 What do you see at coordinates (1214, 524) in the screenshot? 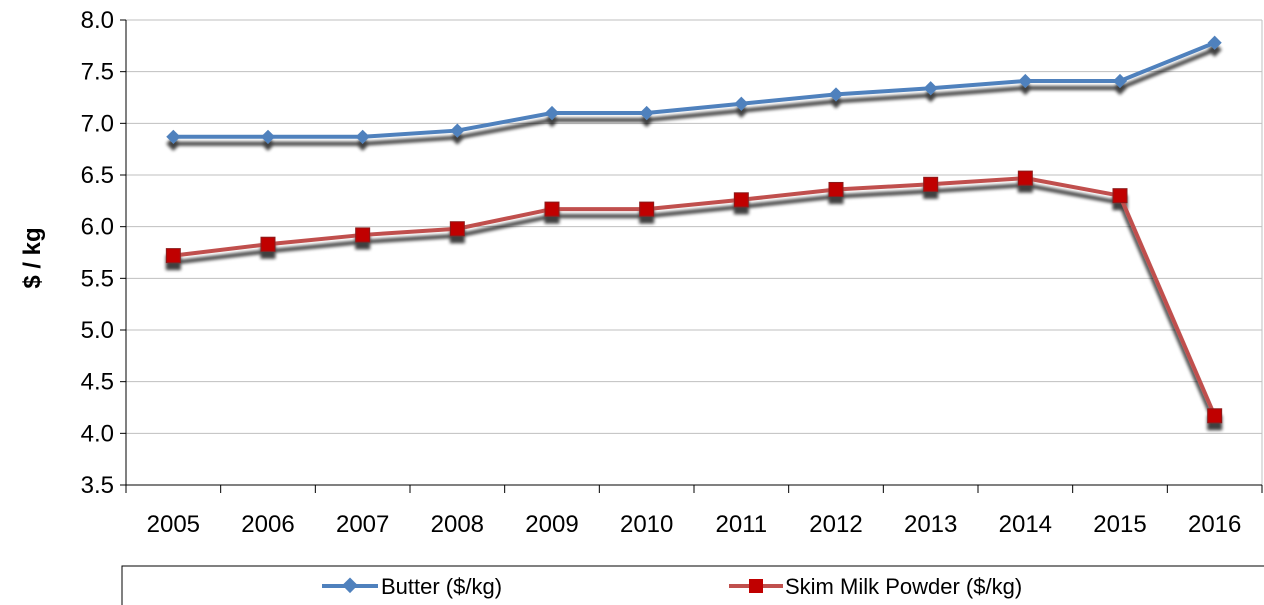
I see `x-tick-label: 2016` at bounding box center [1214, 524].